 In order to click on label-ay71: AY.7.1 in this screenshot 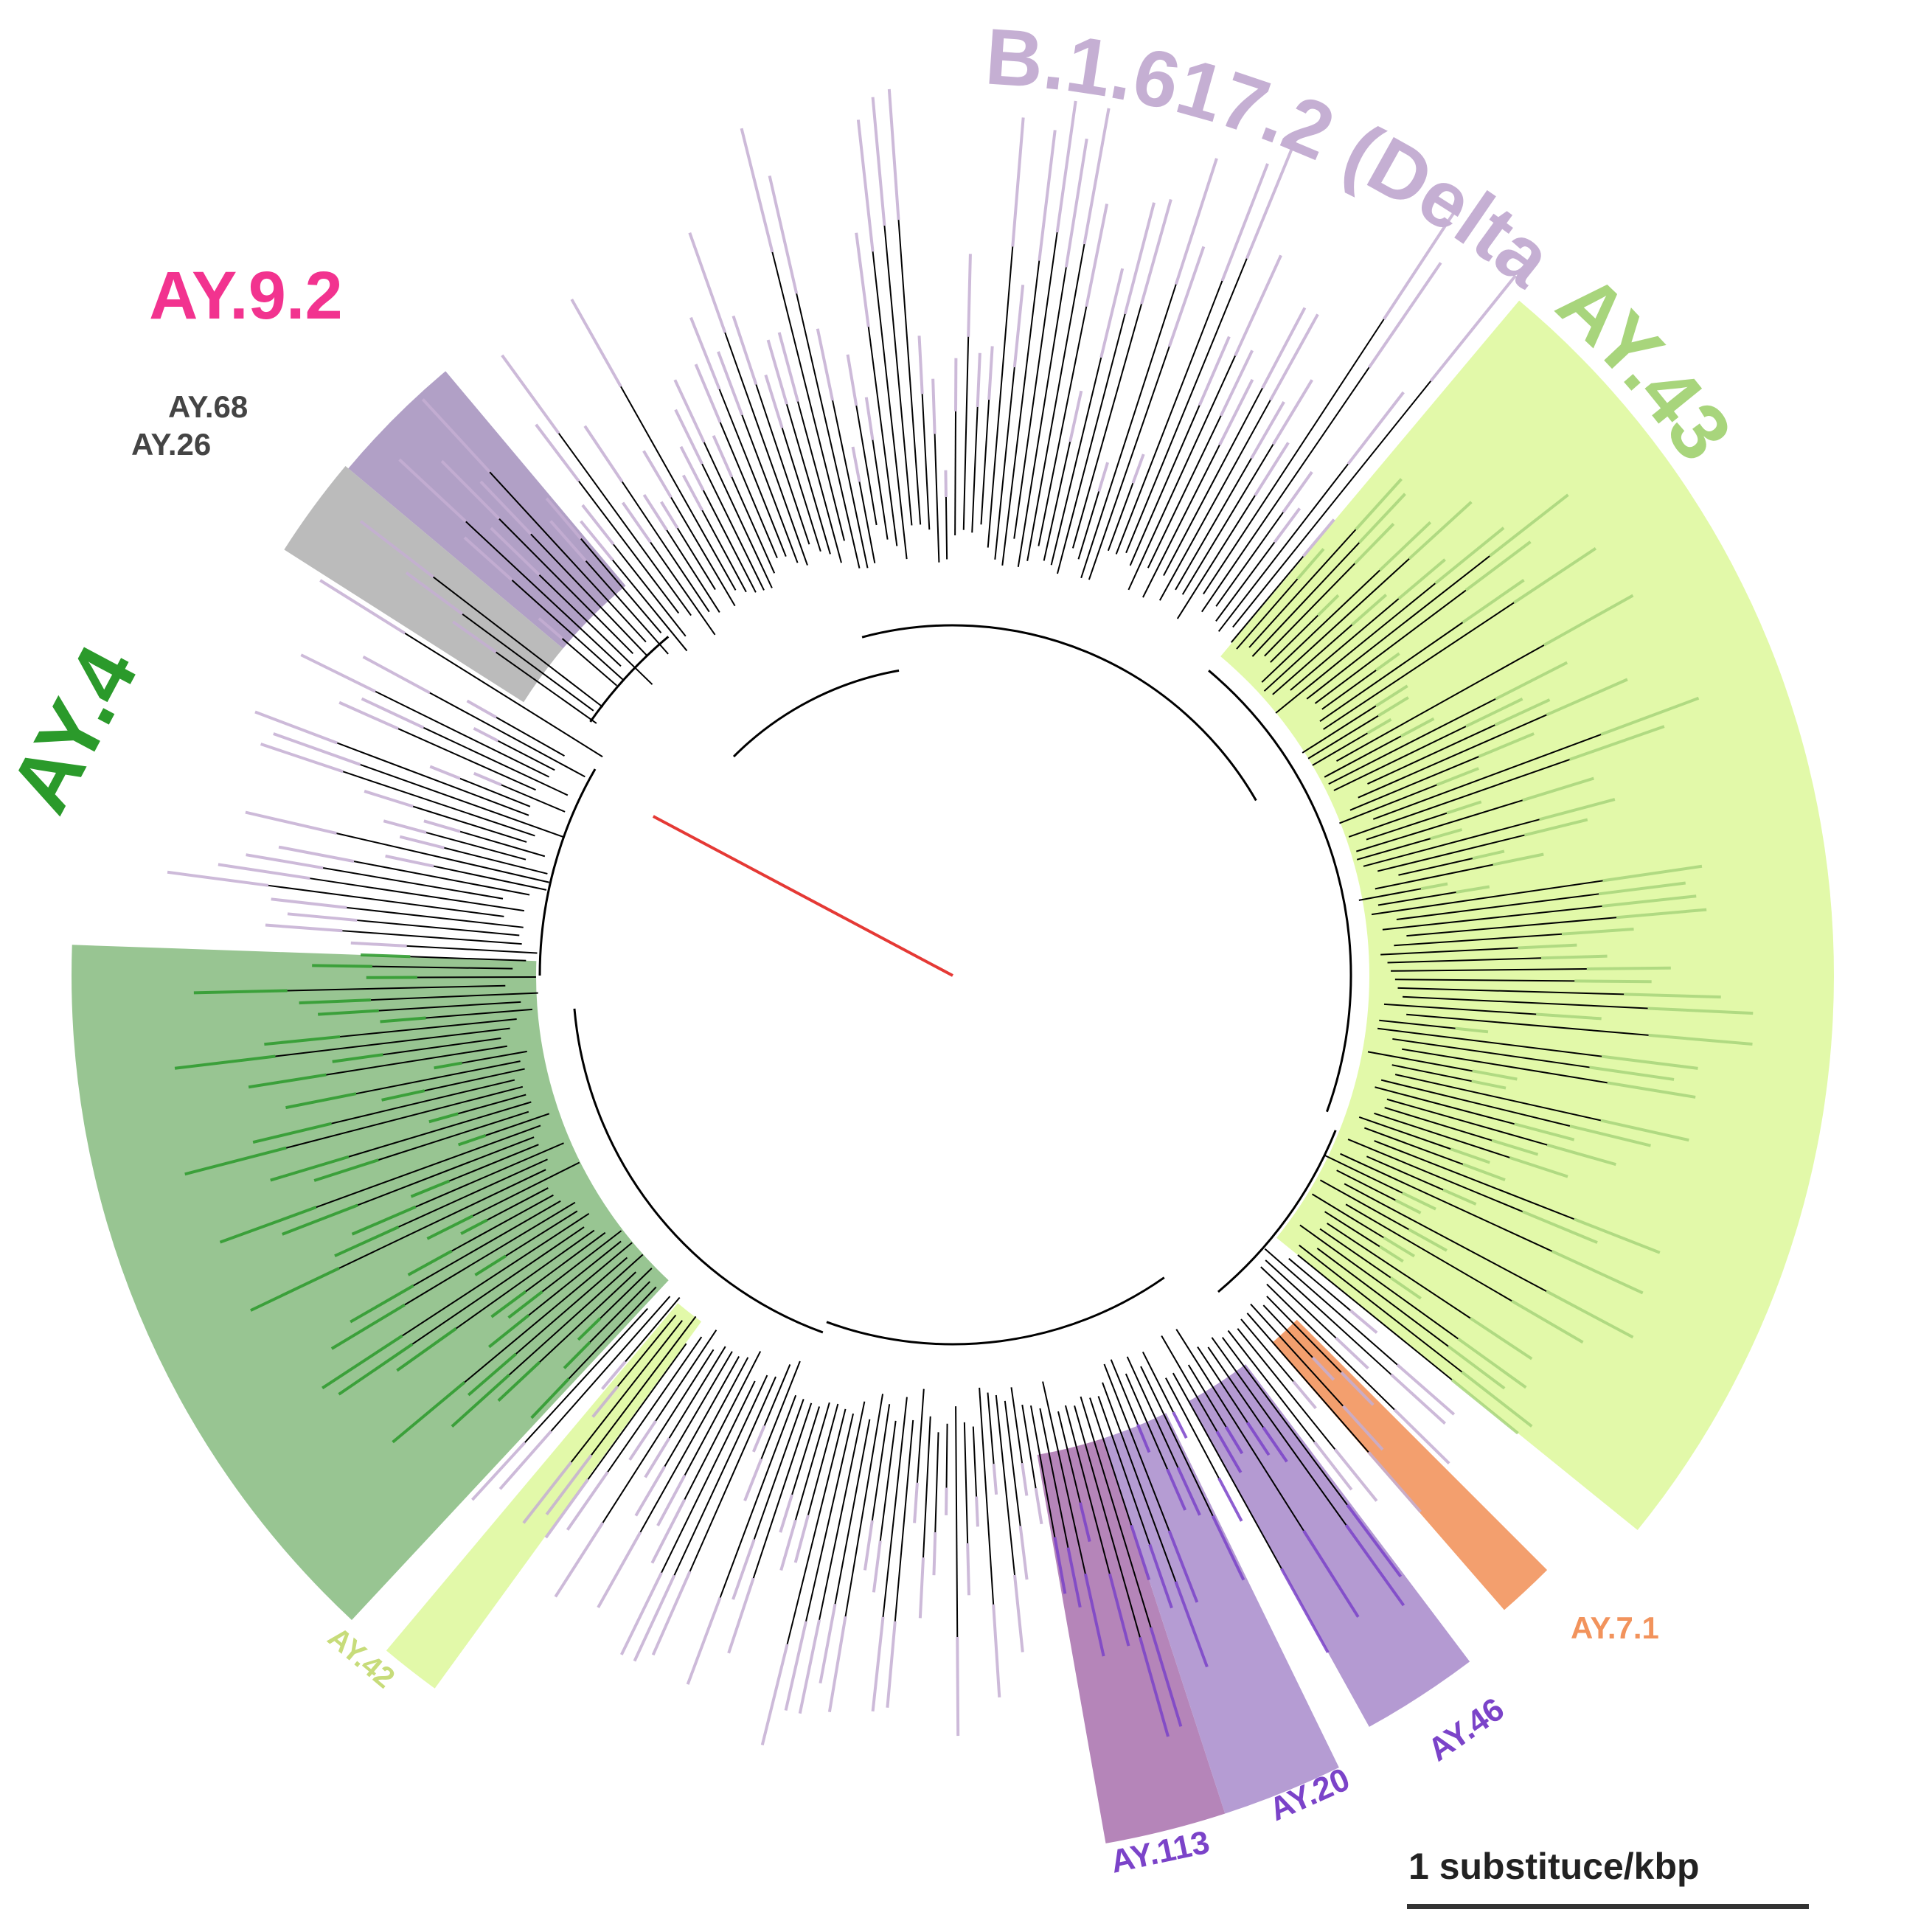, I will do `click(1615, 1628)`.